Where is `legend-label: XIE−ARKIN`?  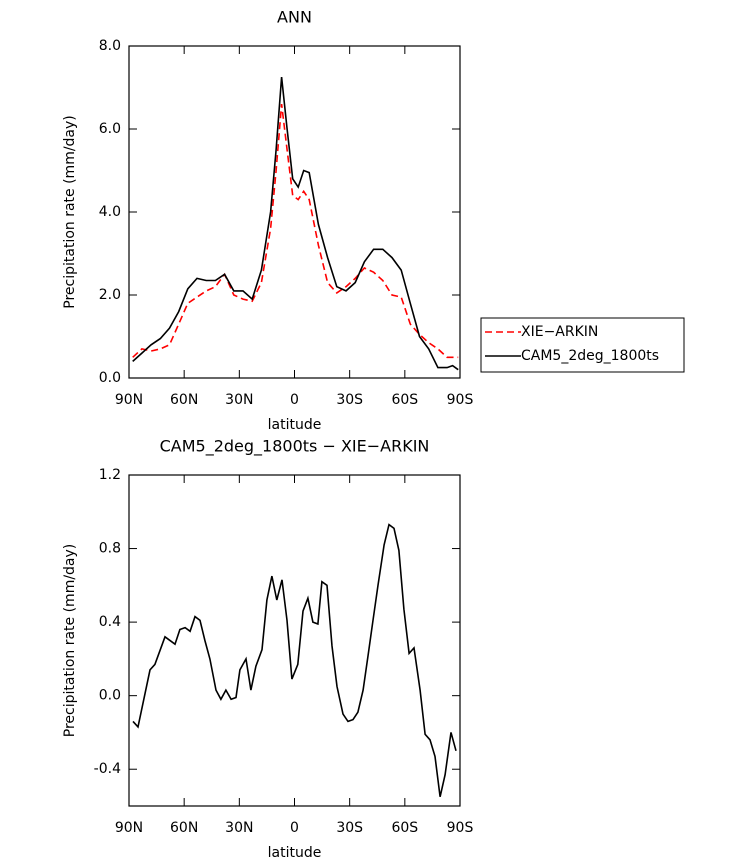 legend-label: XIE−ARKIN is located at coordinates (559, 332).